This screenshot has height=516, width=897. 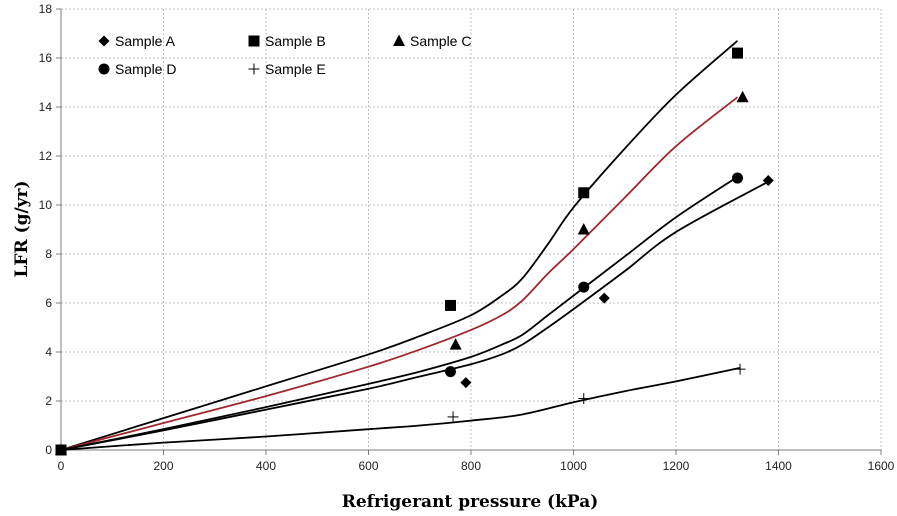 What do you see at coordinates (46, 58) in the screenshot?
I see `y-tick-label: 16` at bounding box center [46, 58].